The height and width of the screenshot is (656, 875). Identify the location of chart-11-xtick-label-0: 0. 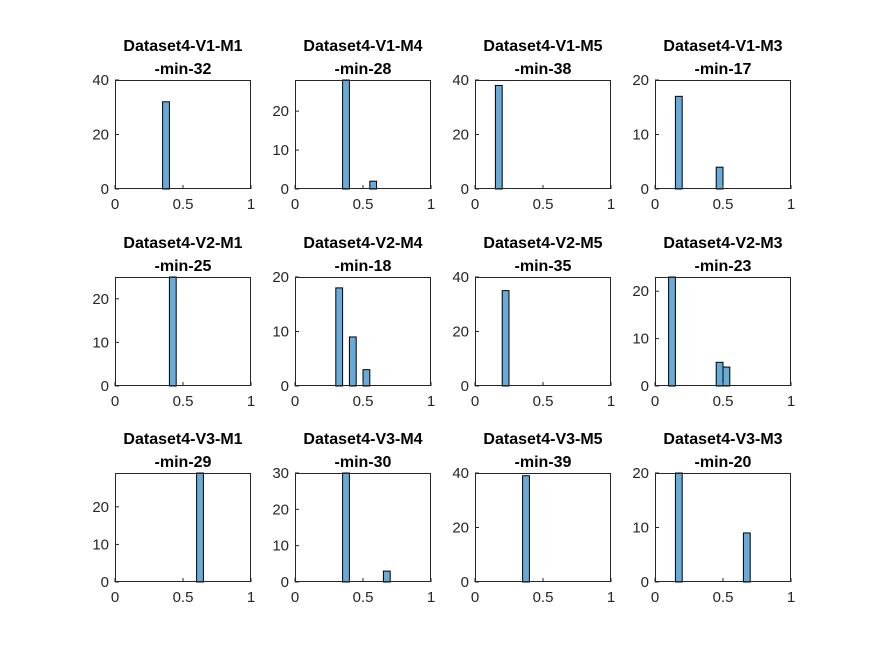
(655, 597).